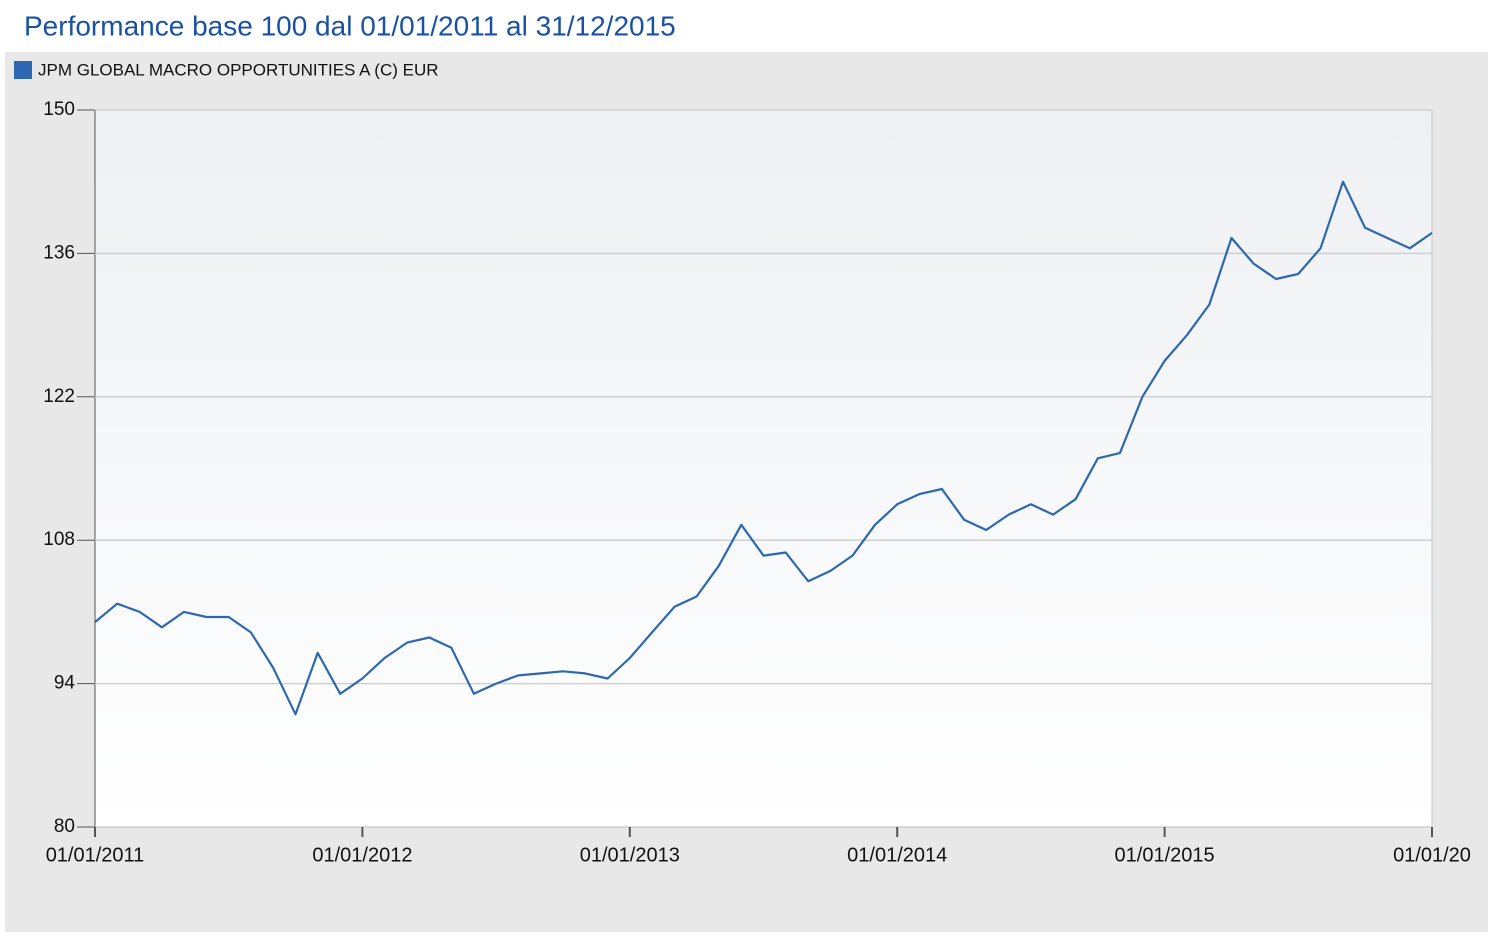  I want to click on x-tick-label: 01/01/2013, so click(630, 855).